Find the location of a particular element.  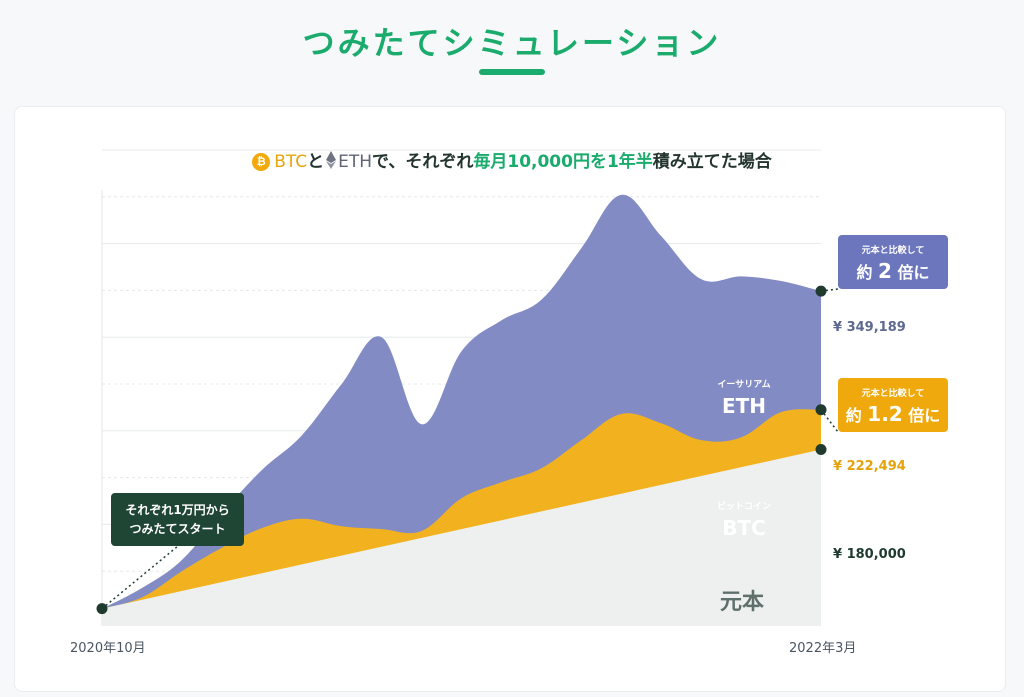

x-end-label: 2022年3月 is located at coordinates (823, 648).